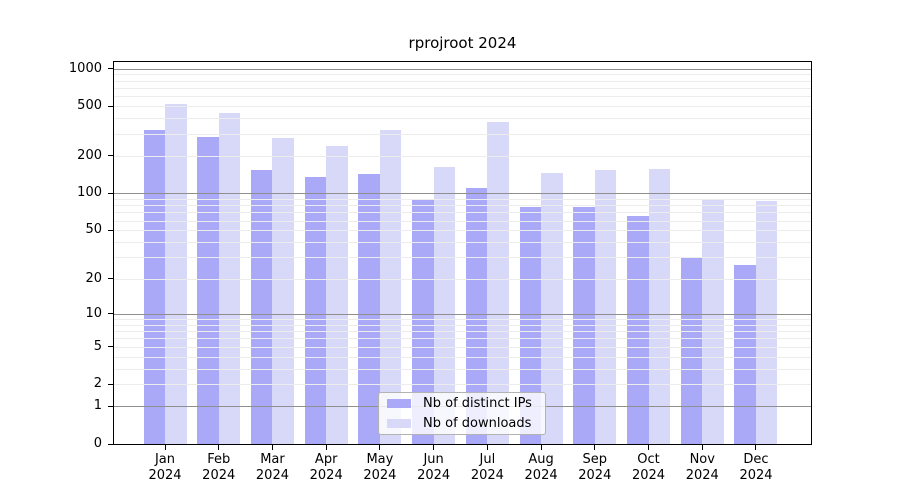 This screenshot has width=900, height=500. Describe the element at coordinates (595, 467) in the screenshot. I see `x-tick-label: Sep 2024` at that location.